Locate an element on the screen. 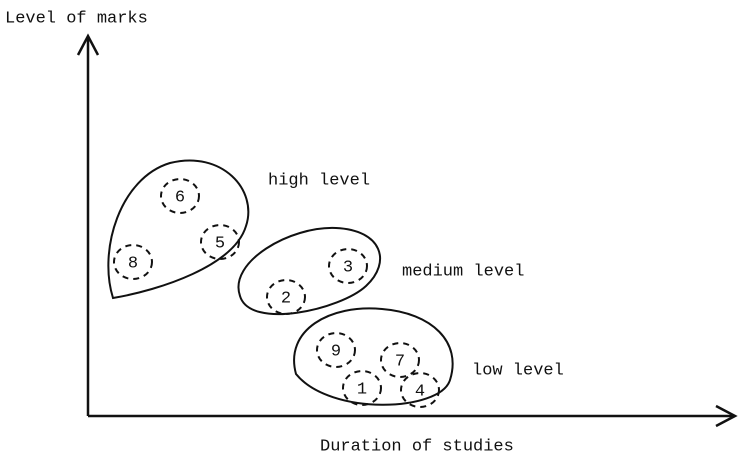 The height and width of the screenshot is (458, 738). member-label: 4 is located at coordinates (420, 391).